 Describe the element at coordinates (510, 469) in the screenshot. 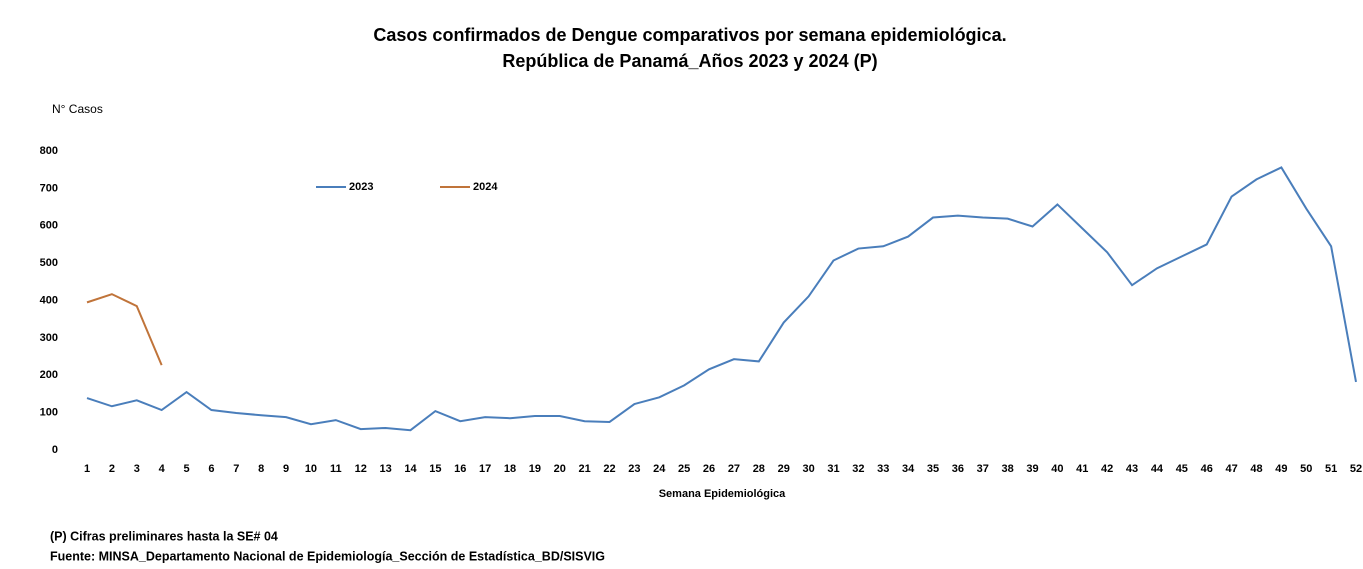

I see `x-tick-label: 18` at that location.